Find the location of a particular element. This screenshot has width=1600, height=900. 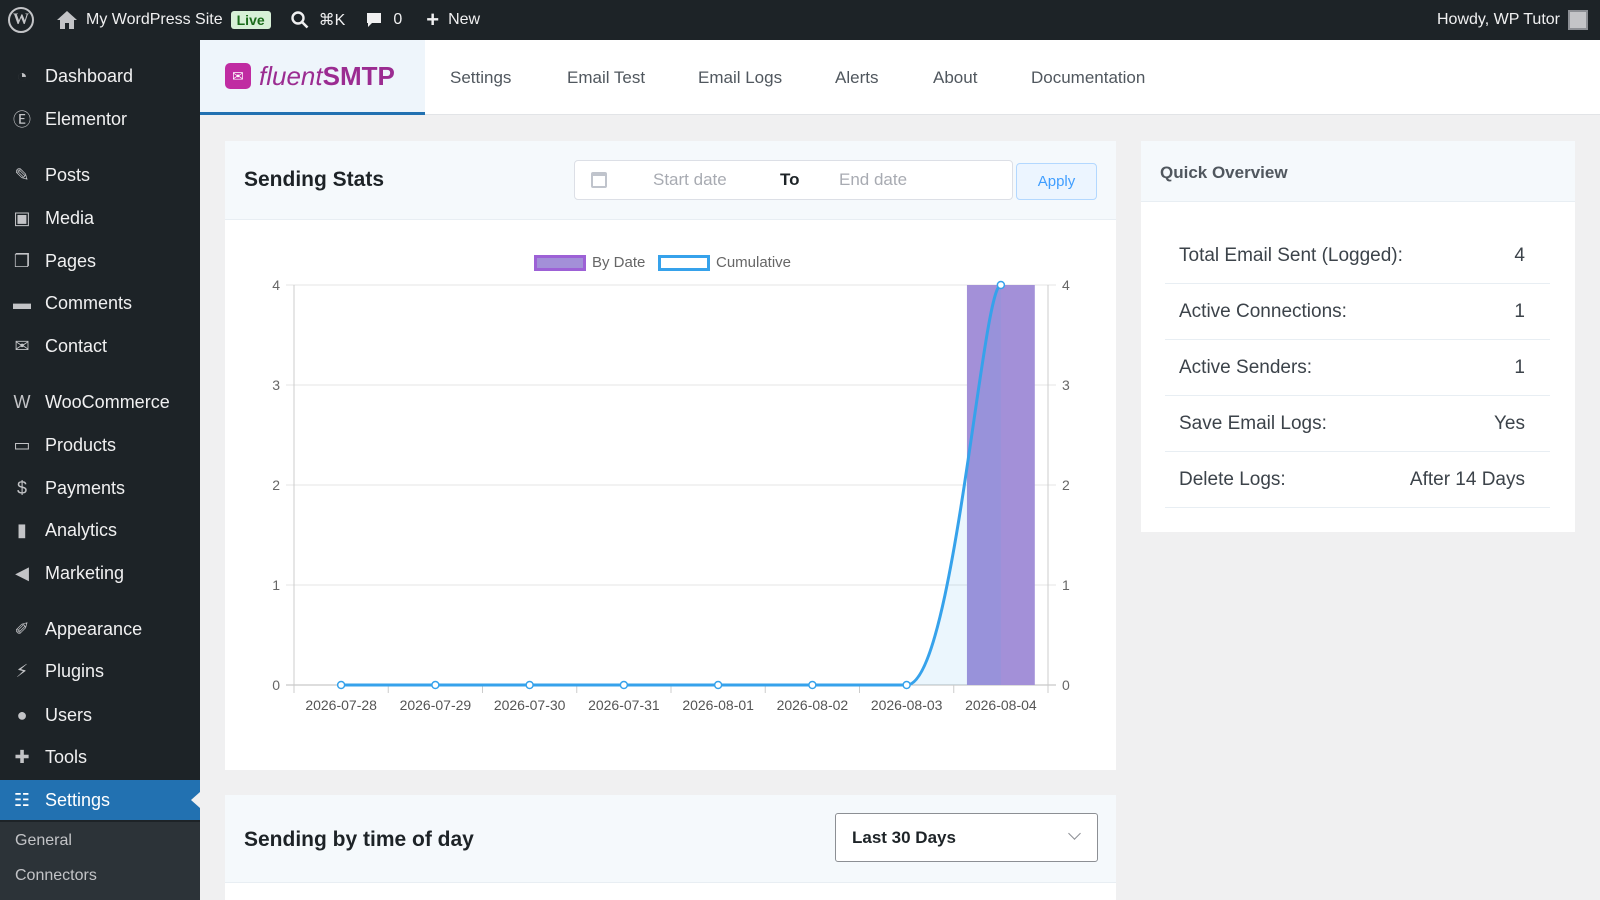

sidebar-item-payments: $ Payments is located at coordinates (100, 488).